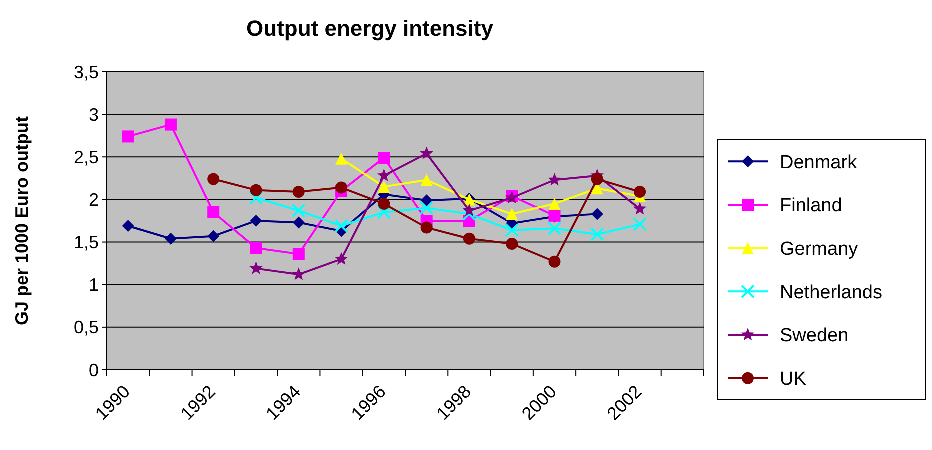  What do you see at coordinates (793, 379) in the screenshot?
I see `legend-label: UK` at bounding box center [793, 379].